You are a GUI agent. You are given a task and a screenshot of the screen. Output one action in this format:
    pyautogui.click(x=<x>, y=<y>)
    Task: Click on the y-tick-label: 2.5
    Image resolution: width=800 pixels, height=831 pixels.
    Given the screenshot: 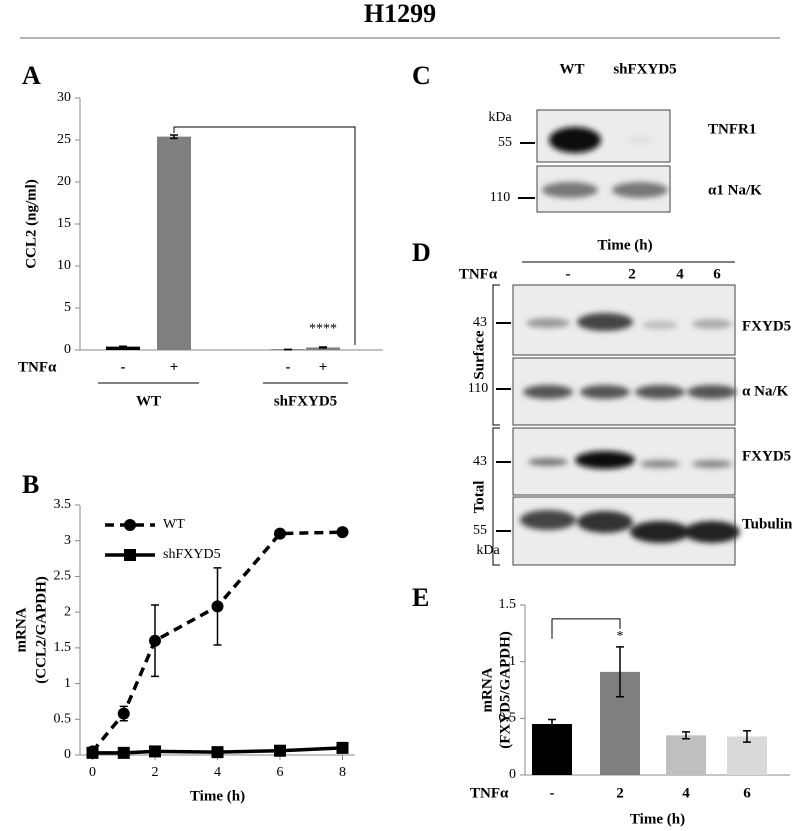 What is the action you would take?
    pyautogui.click(x=63, y=576)
    